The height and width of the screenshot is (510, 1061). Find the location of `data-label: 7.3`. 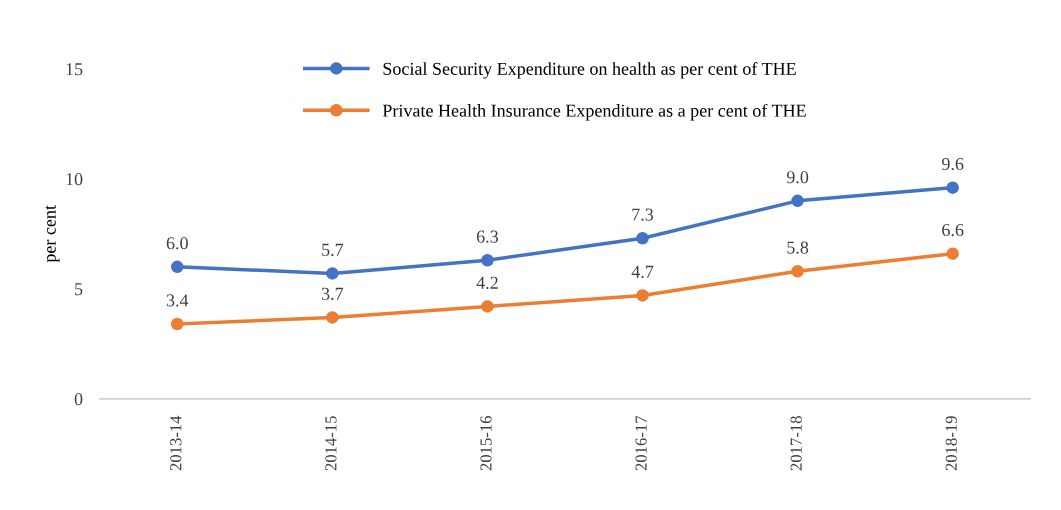

data-label: 7.3 is located at coordinates (643, 214).